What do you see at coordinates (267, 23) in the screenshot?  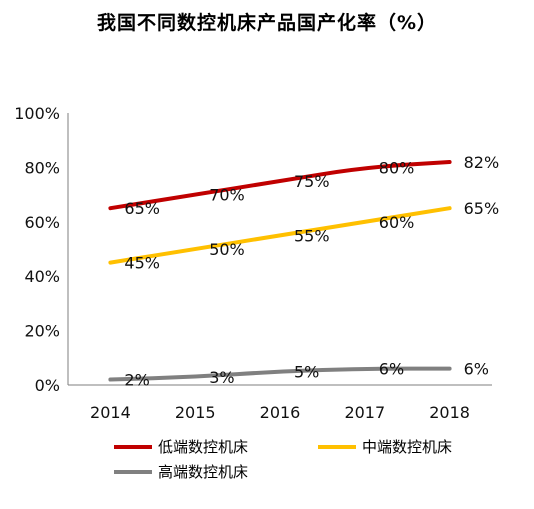 I see `chart-title: 我国不同数控机床产品国产化率（%）` at bounding box center [267, 23].